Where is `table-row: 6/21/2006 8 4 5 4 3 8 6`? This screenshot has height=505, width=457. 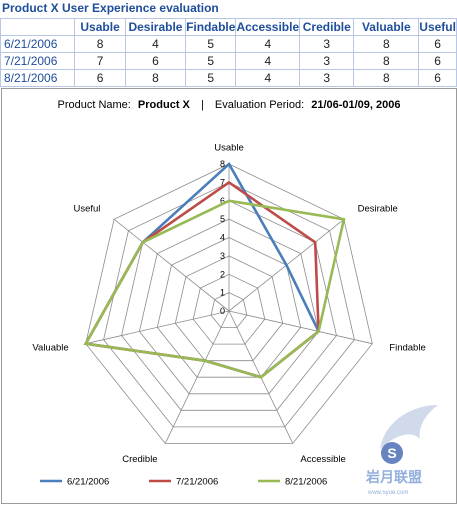
table-row: 6/21/2006 8 4 5 4 3 8 6 is located at coordinates (228, 44).